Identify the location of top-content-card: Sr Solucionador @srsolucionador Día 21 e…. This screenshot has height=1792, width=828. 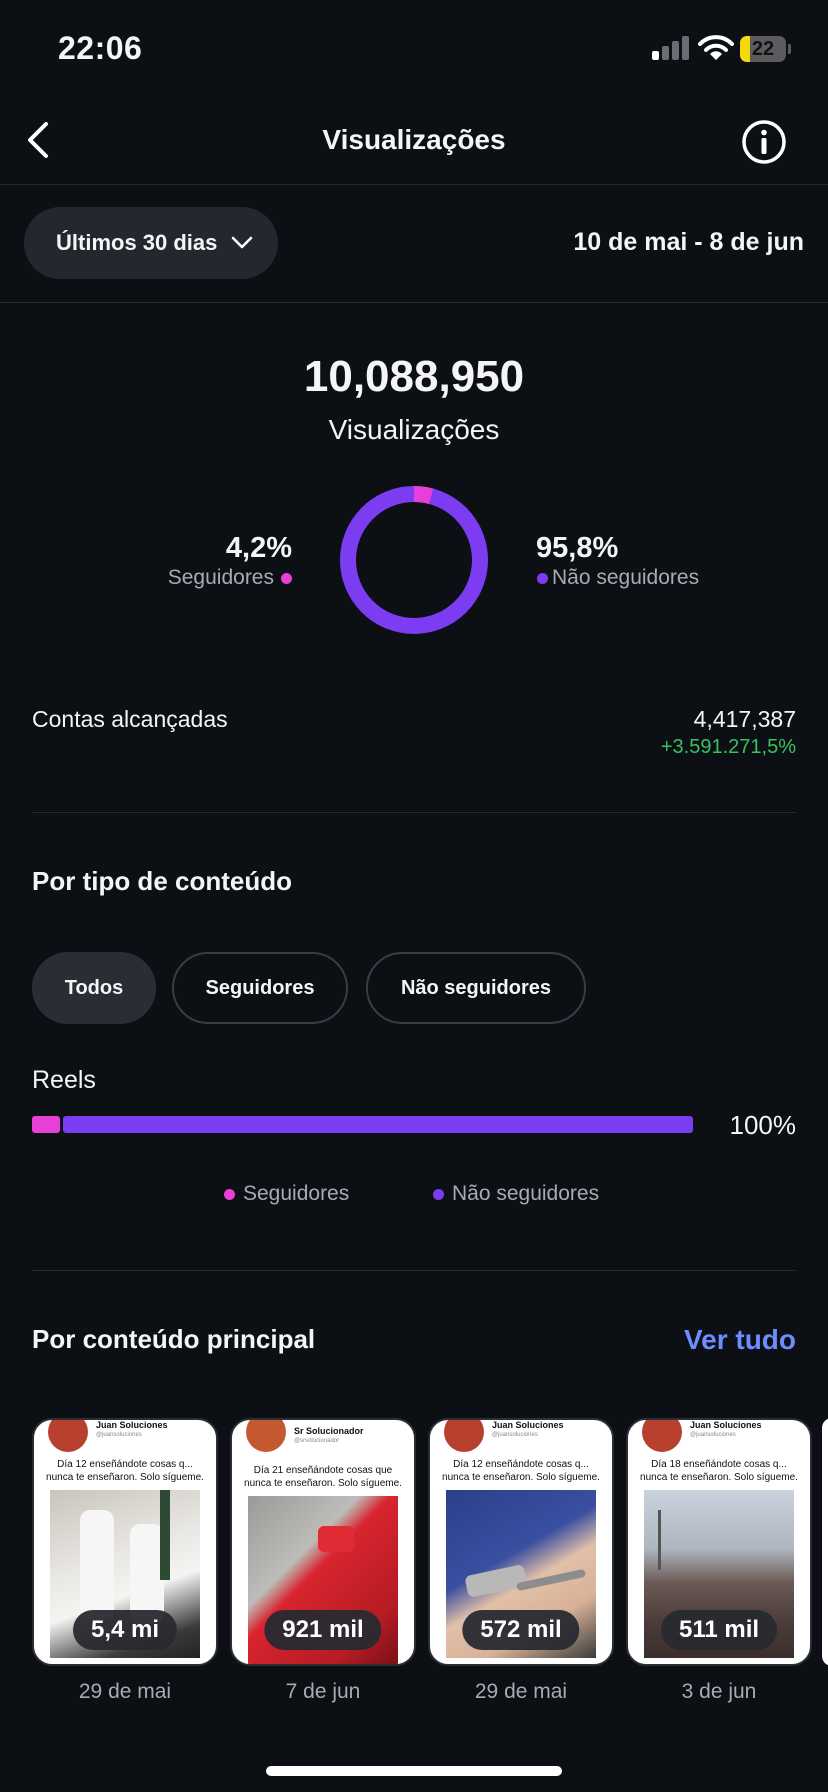
(323, 1542).